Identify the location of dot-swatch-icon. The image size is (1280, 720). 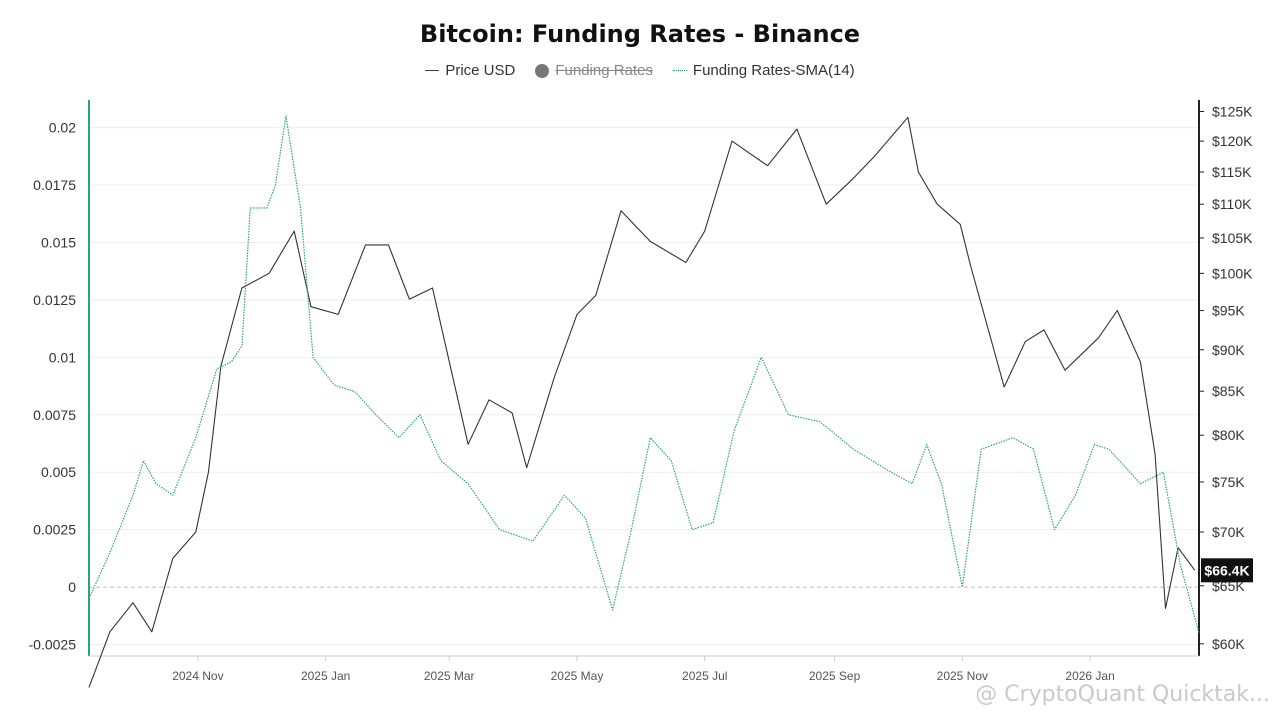
(542, 70).